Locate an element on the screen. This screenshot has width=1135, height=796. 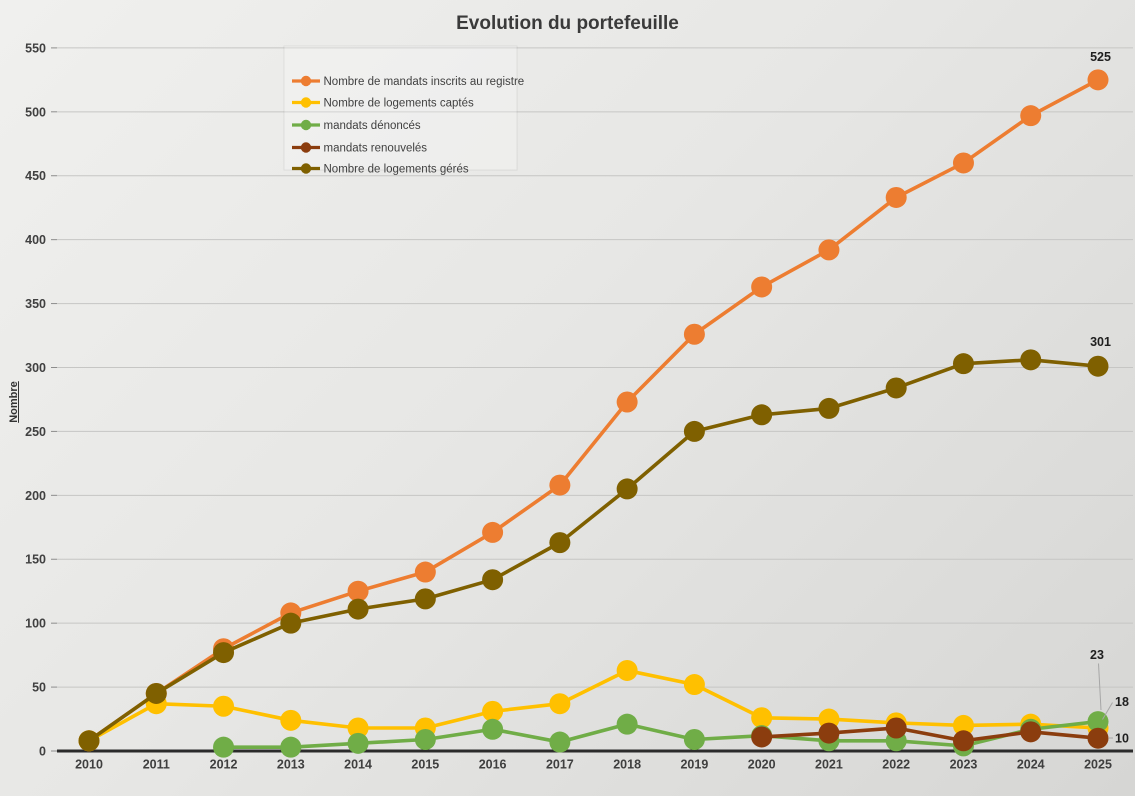
x-axis-label: 2018 is located at coordinates (627, 765).